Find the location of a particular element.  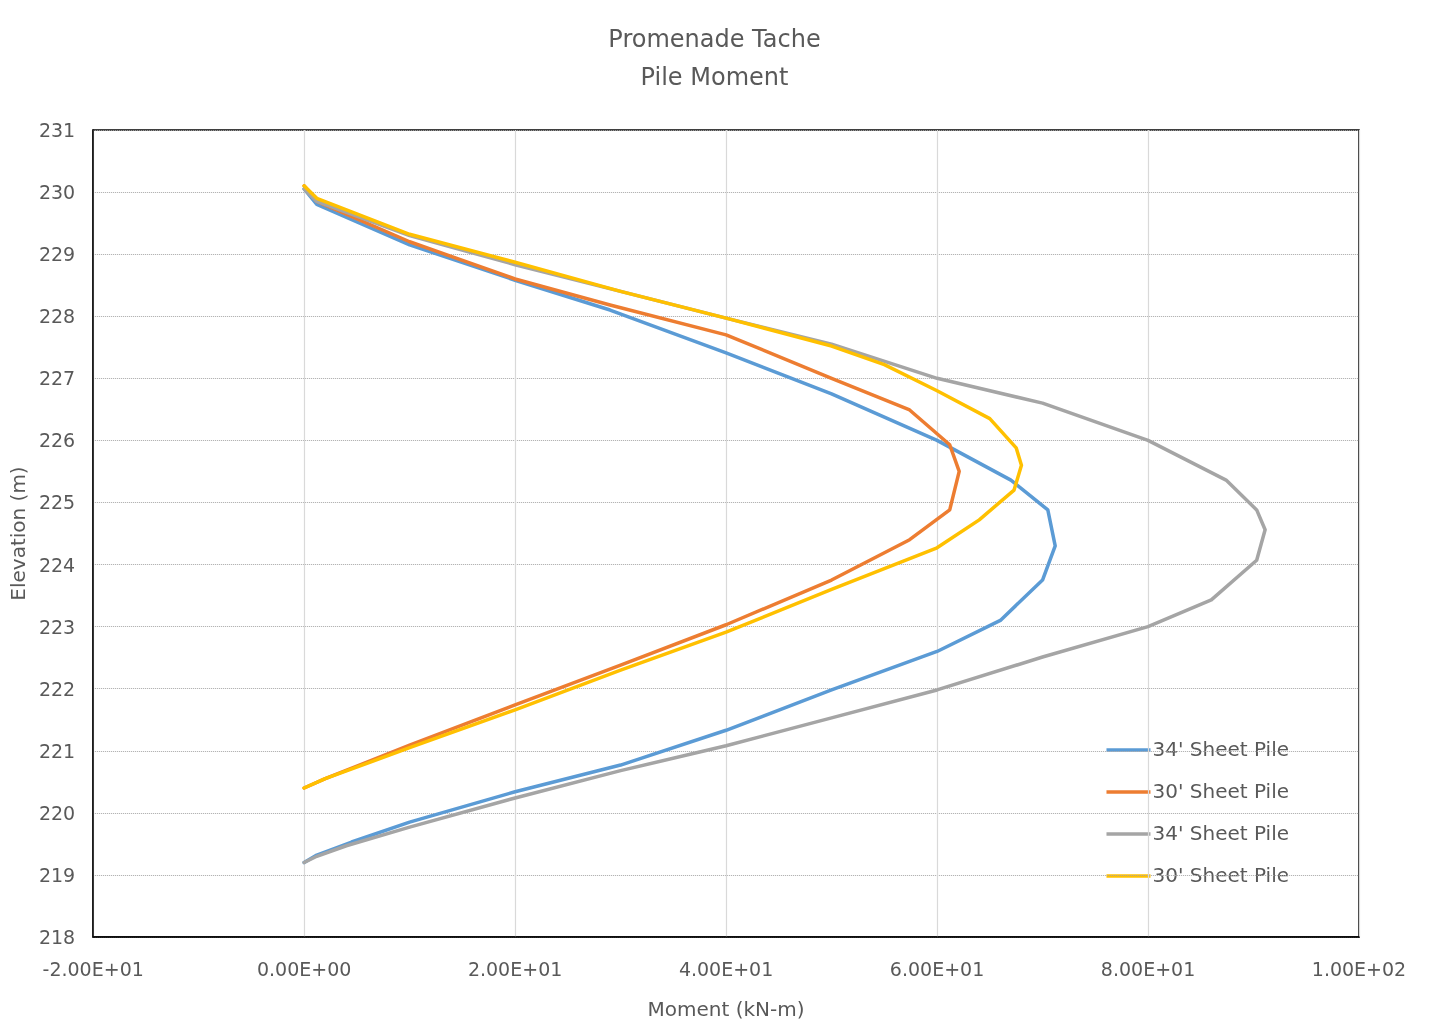

x-tick-label: -2.00E+01 is located at coordinates (93, 968).